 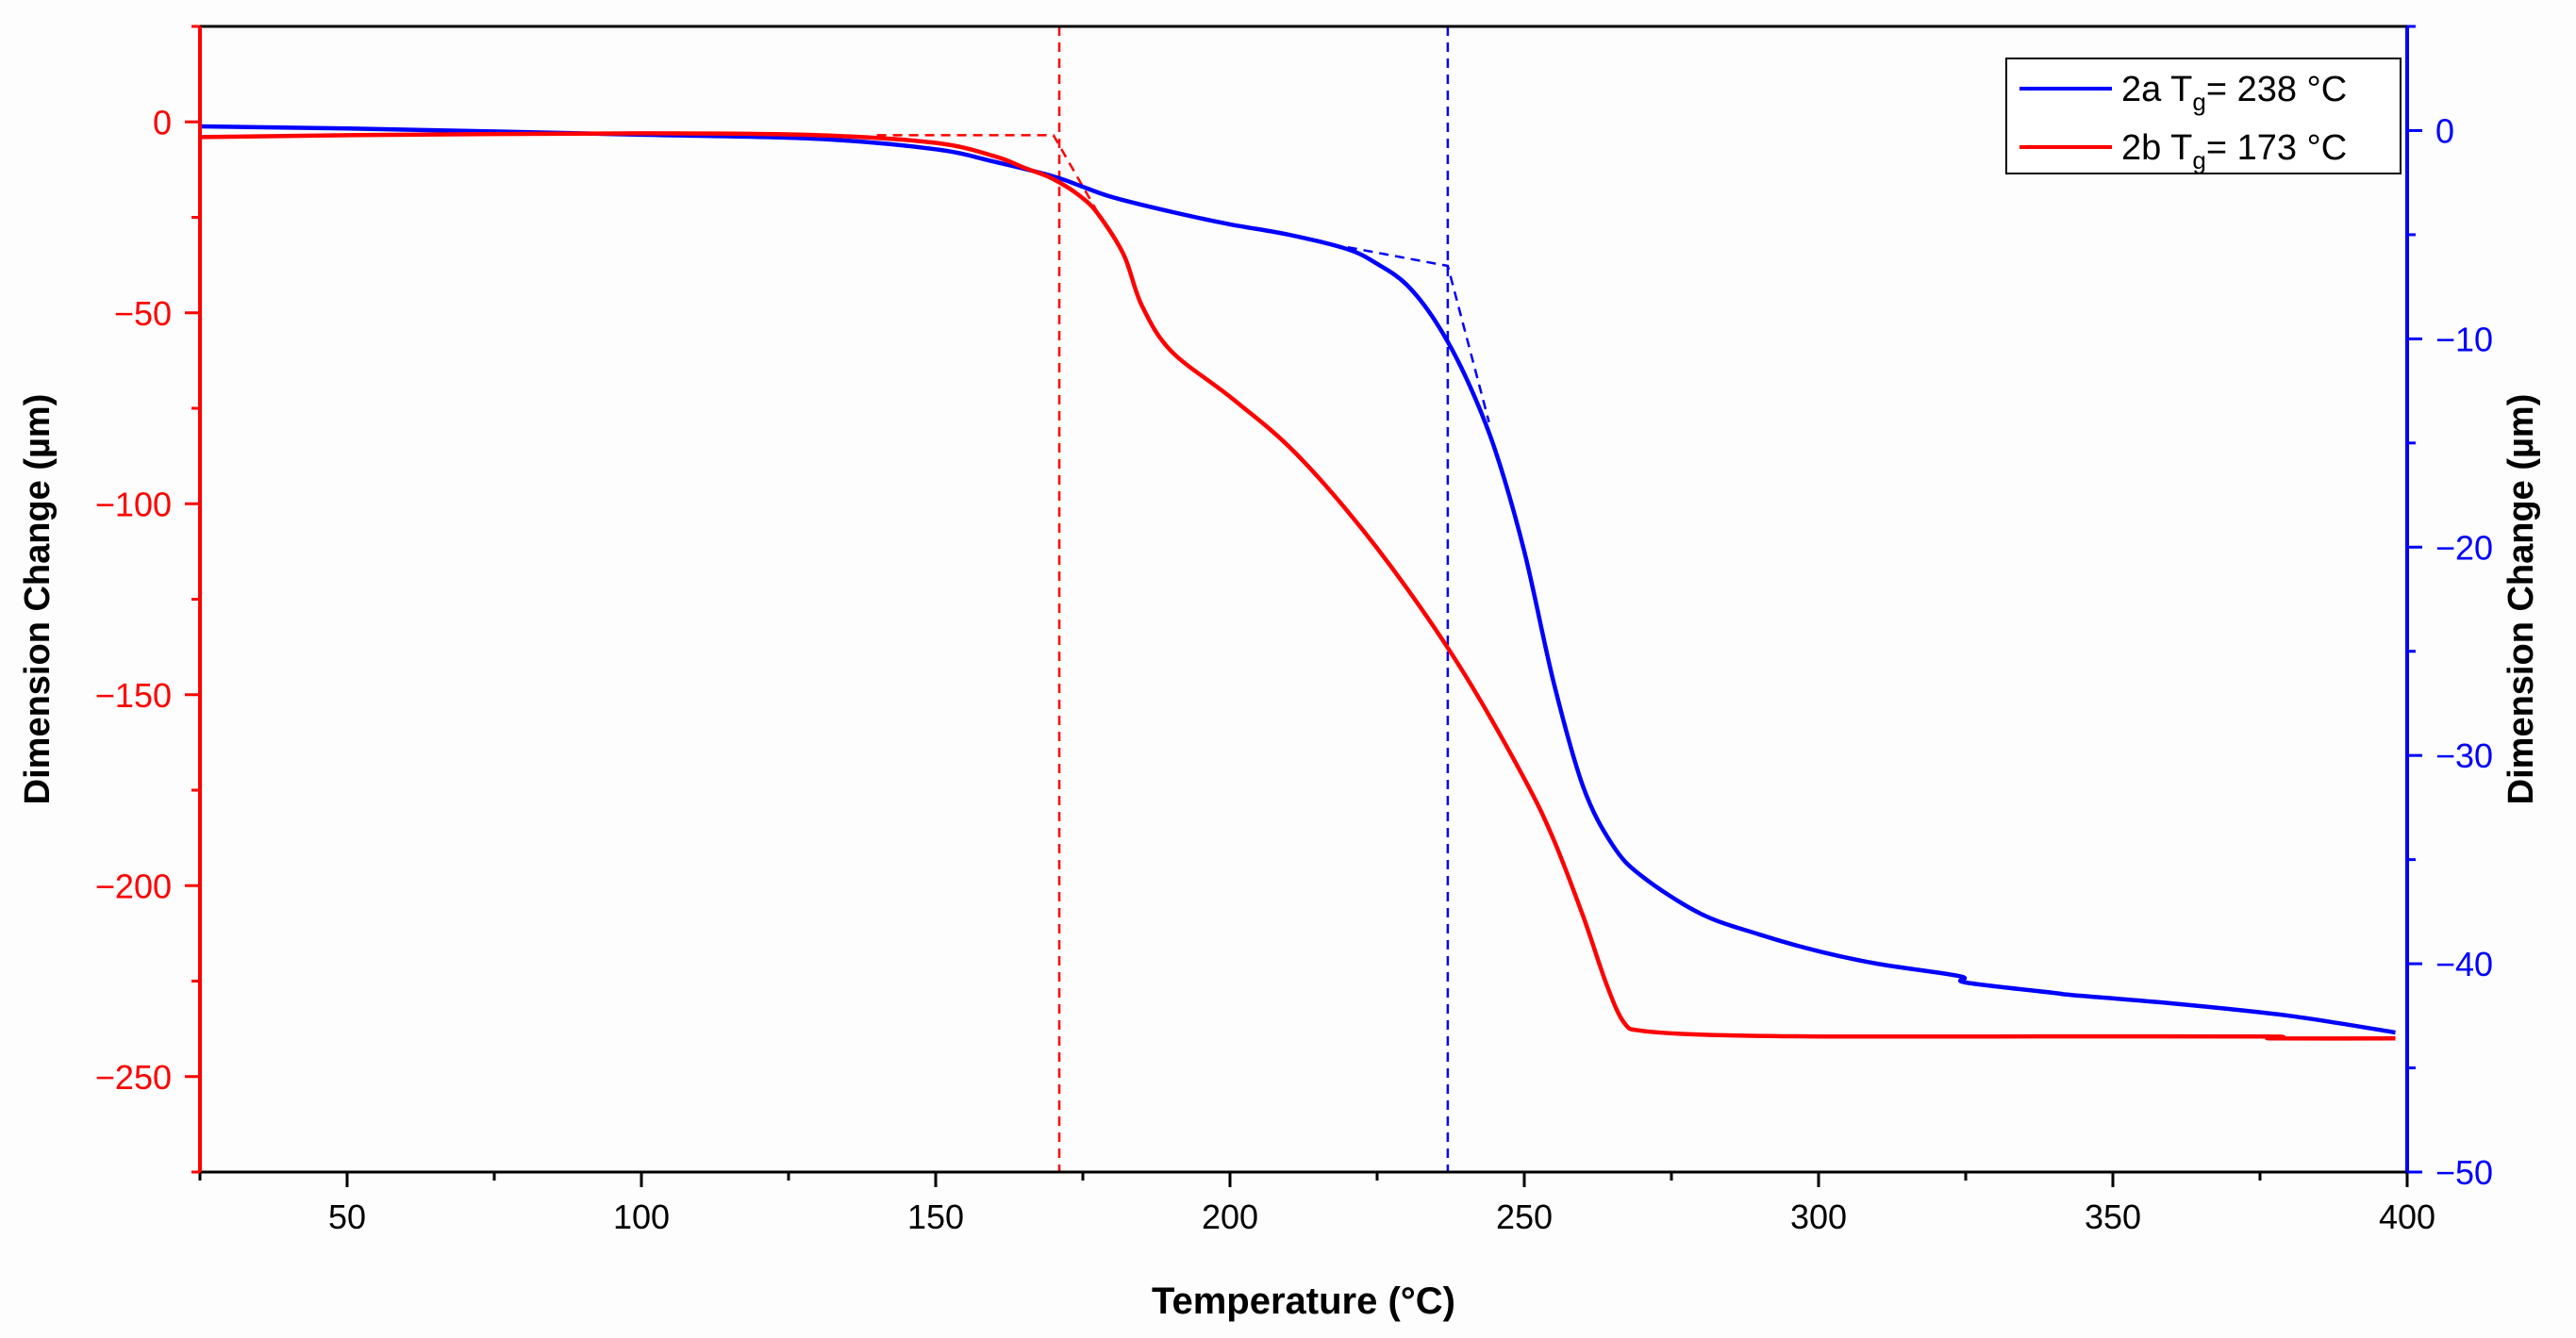 What do you see at coordinates (2156, 89) in the screenshot?
I see `legend-entry-2a-pre: 2a T` at bounding box center [2156, 89].